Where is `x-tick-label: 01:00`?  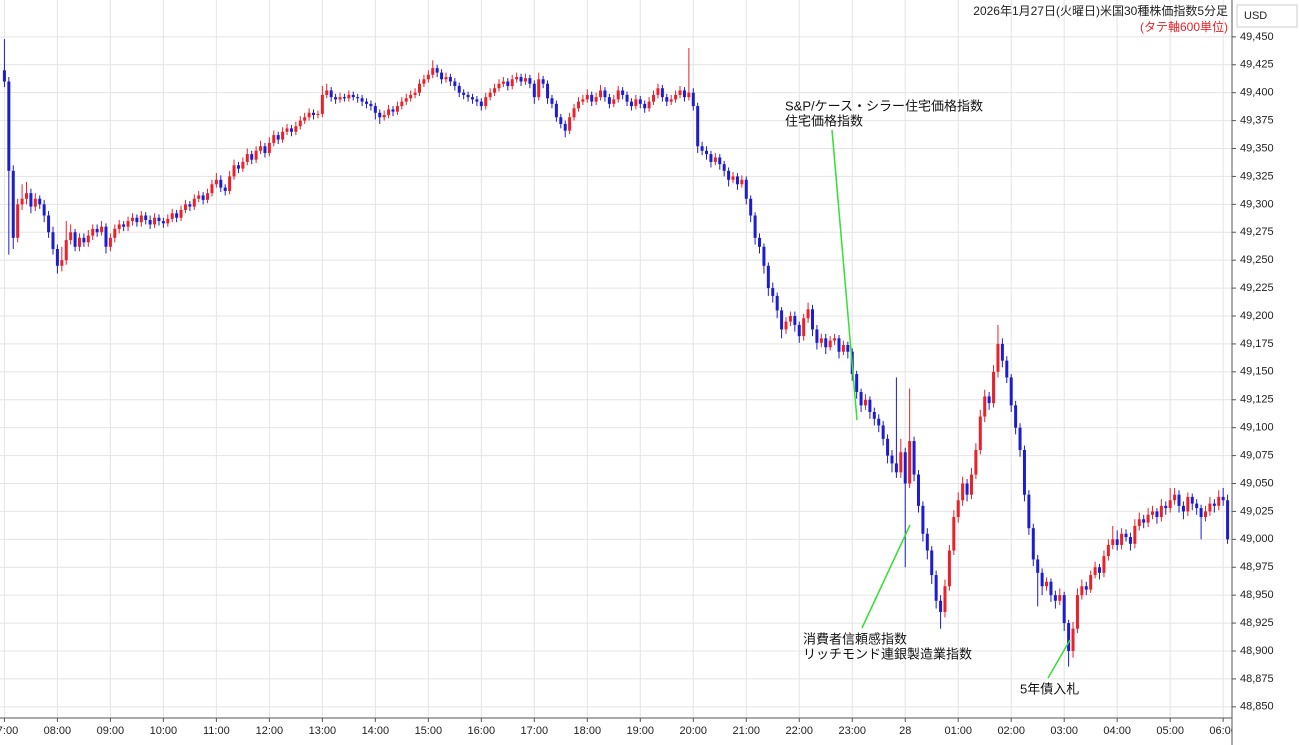 x-tick-label: 01:00 is located at coordinates (958, 731).